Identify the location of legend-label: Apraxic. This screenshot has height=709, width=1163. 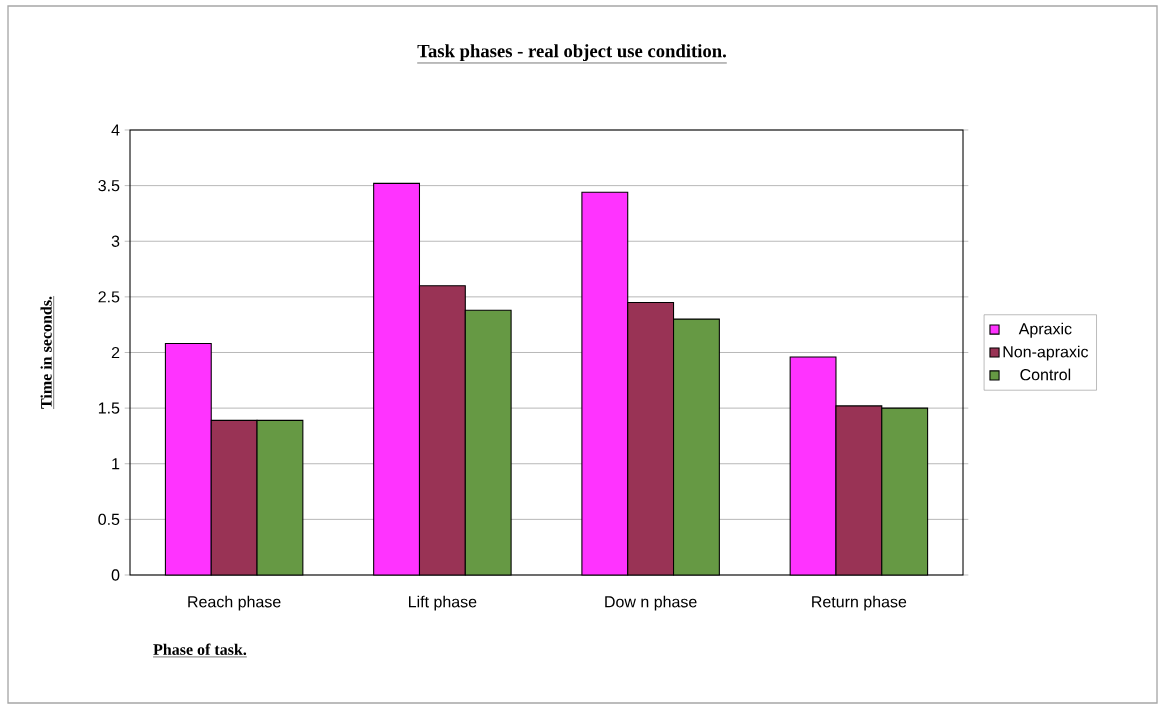
(1045, 330).